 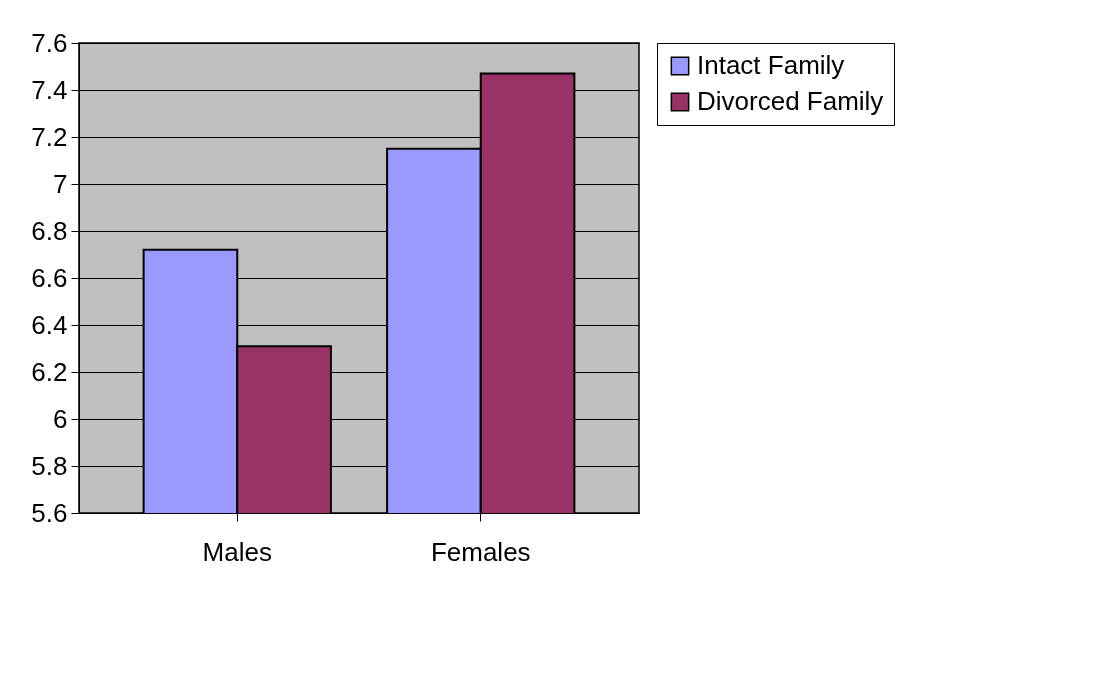 I want to click on y-tick-label: 7.2, so click(x=49, y=136).